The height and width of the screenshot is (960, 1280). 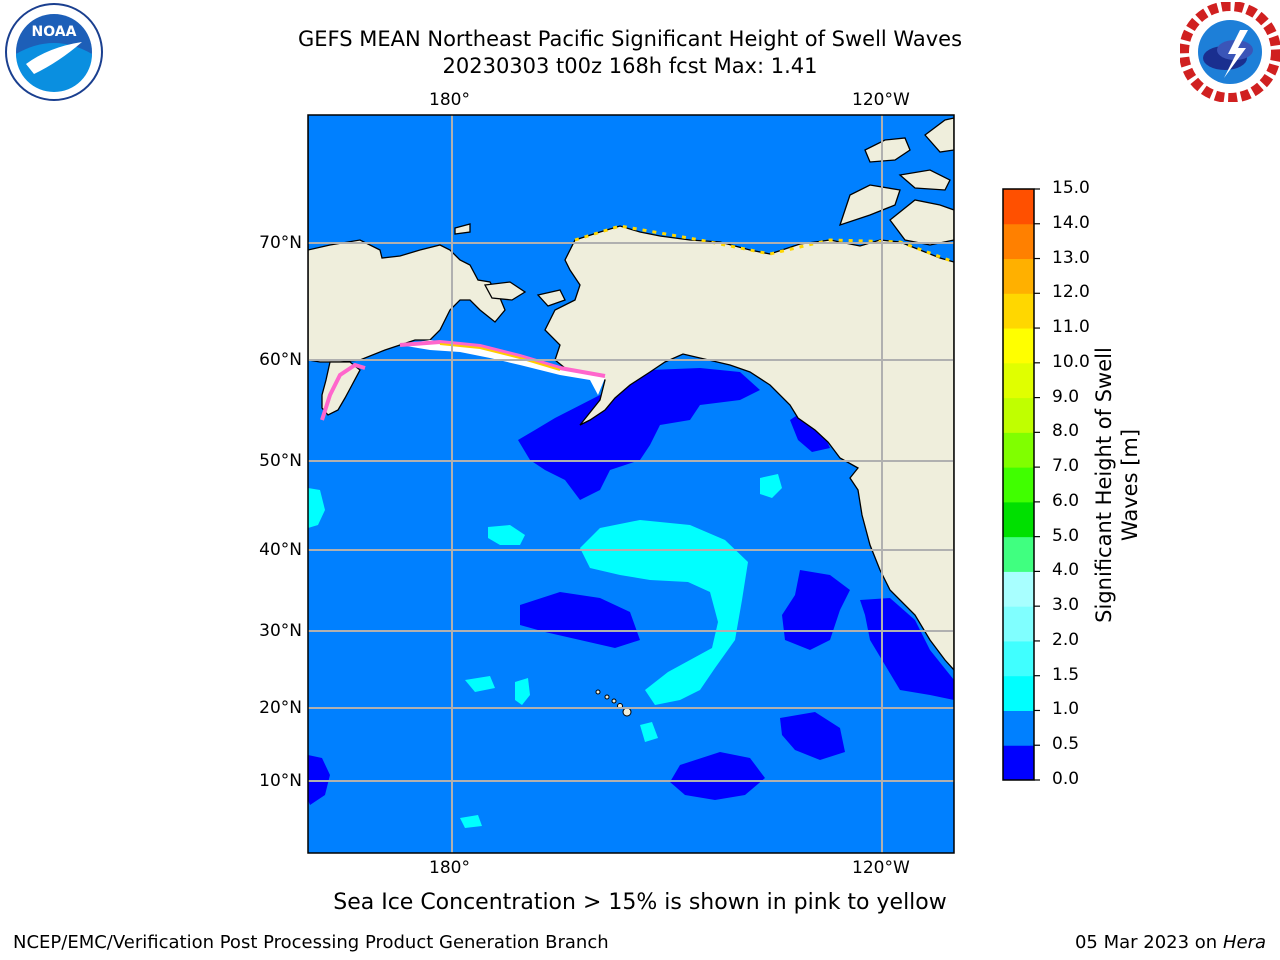 What do you see at coordinates (1071, 257) in the screenshot?
I see `colorbar-tick-label: 13.0` at bounding box center [1071, 257].